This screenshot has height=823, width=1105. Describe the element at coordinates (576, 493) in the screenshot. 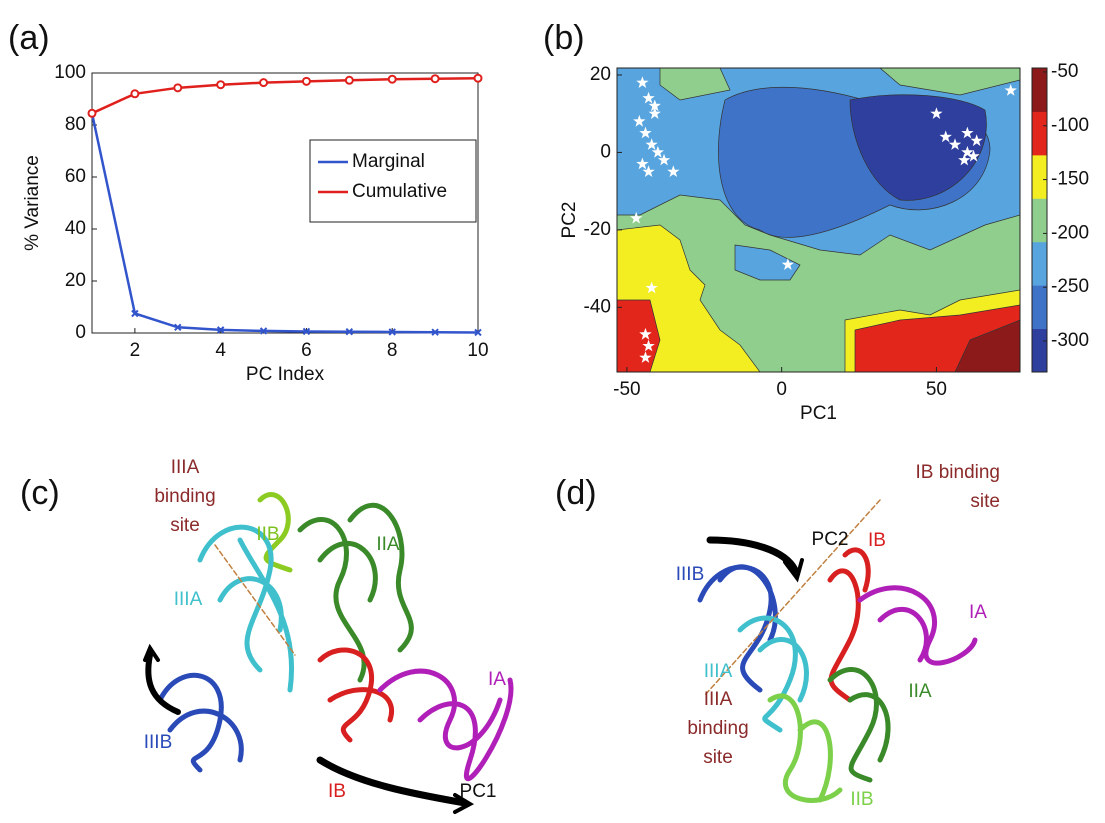

I see `panel-label: (d)` at that location.